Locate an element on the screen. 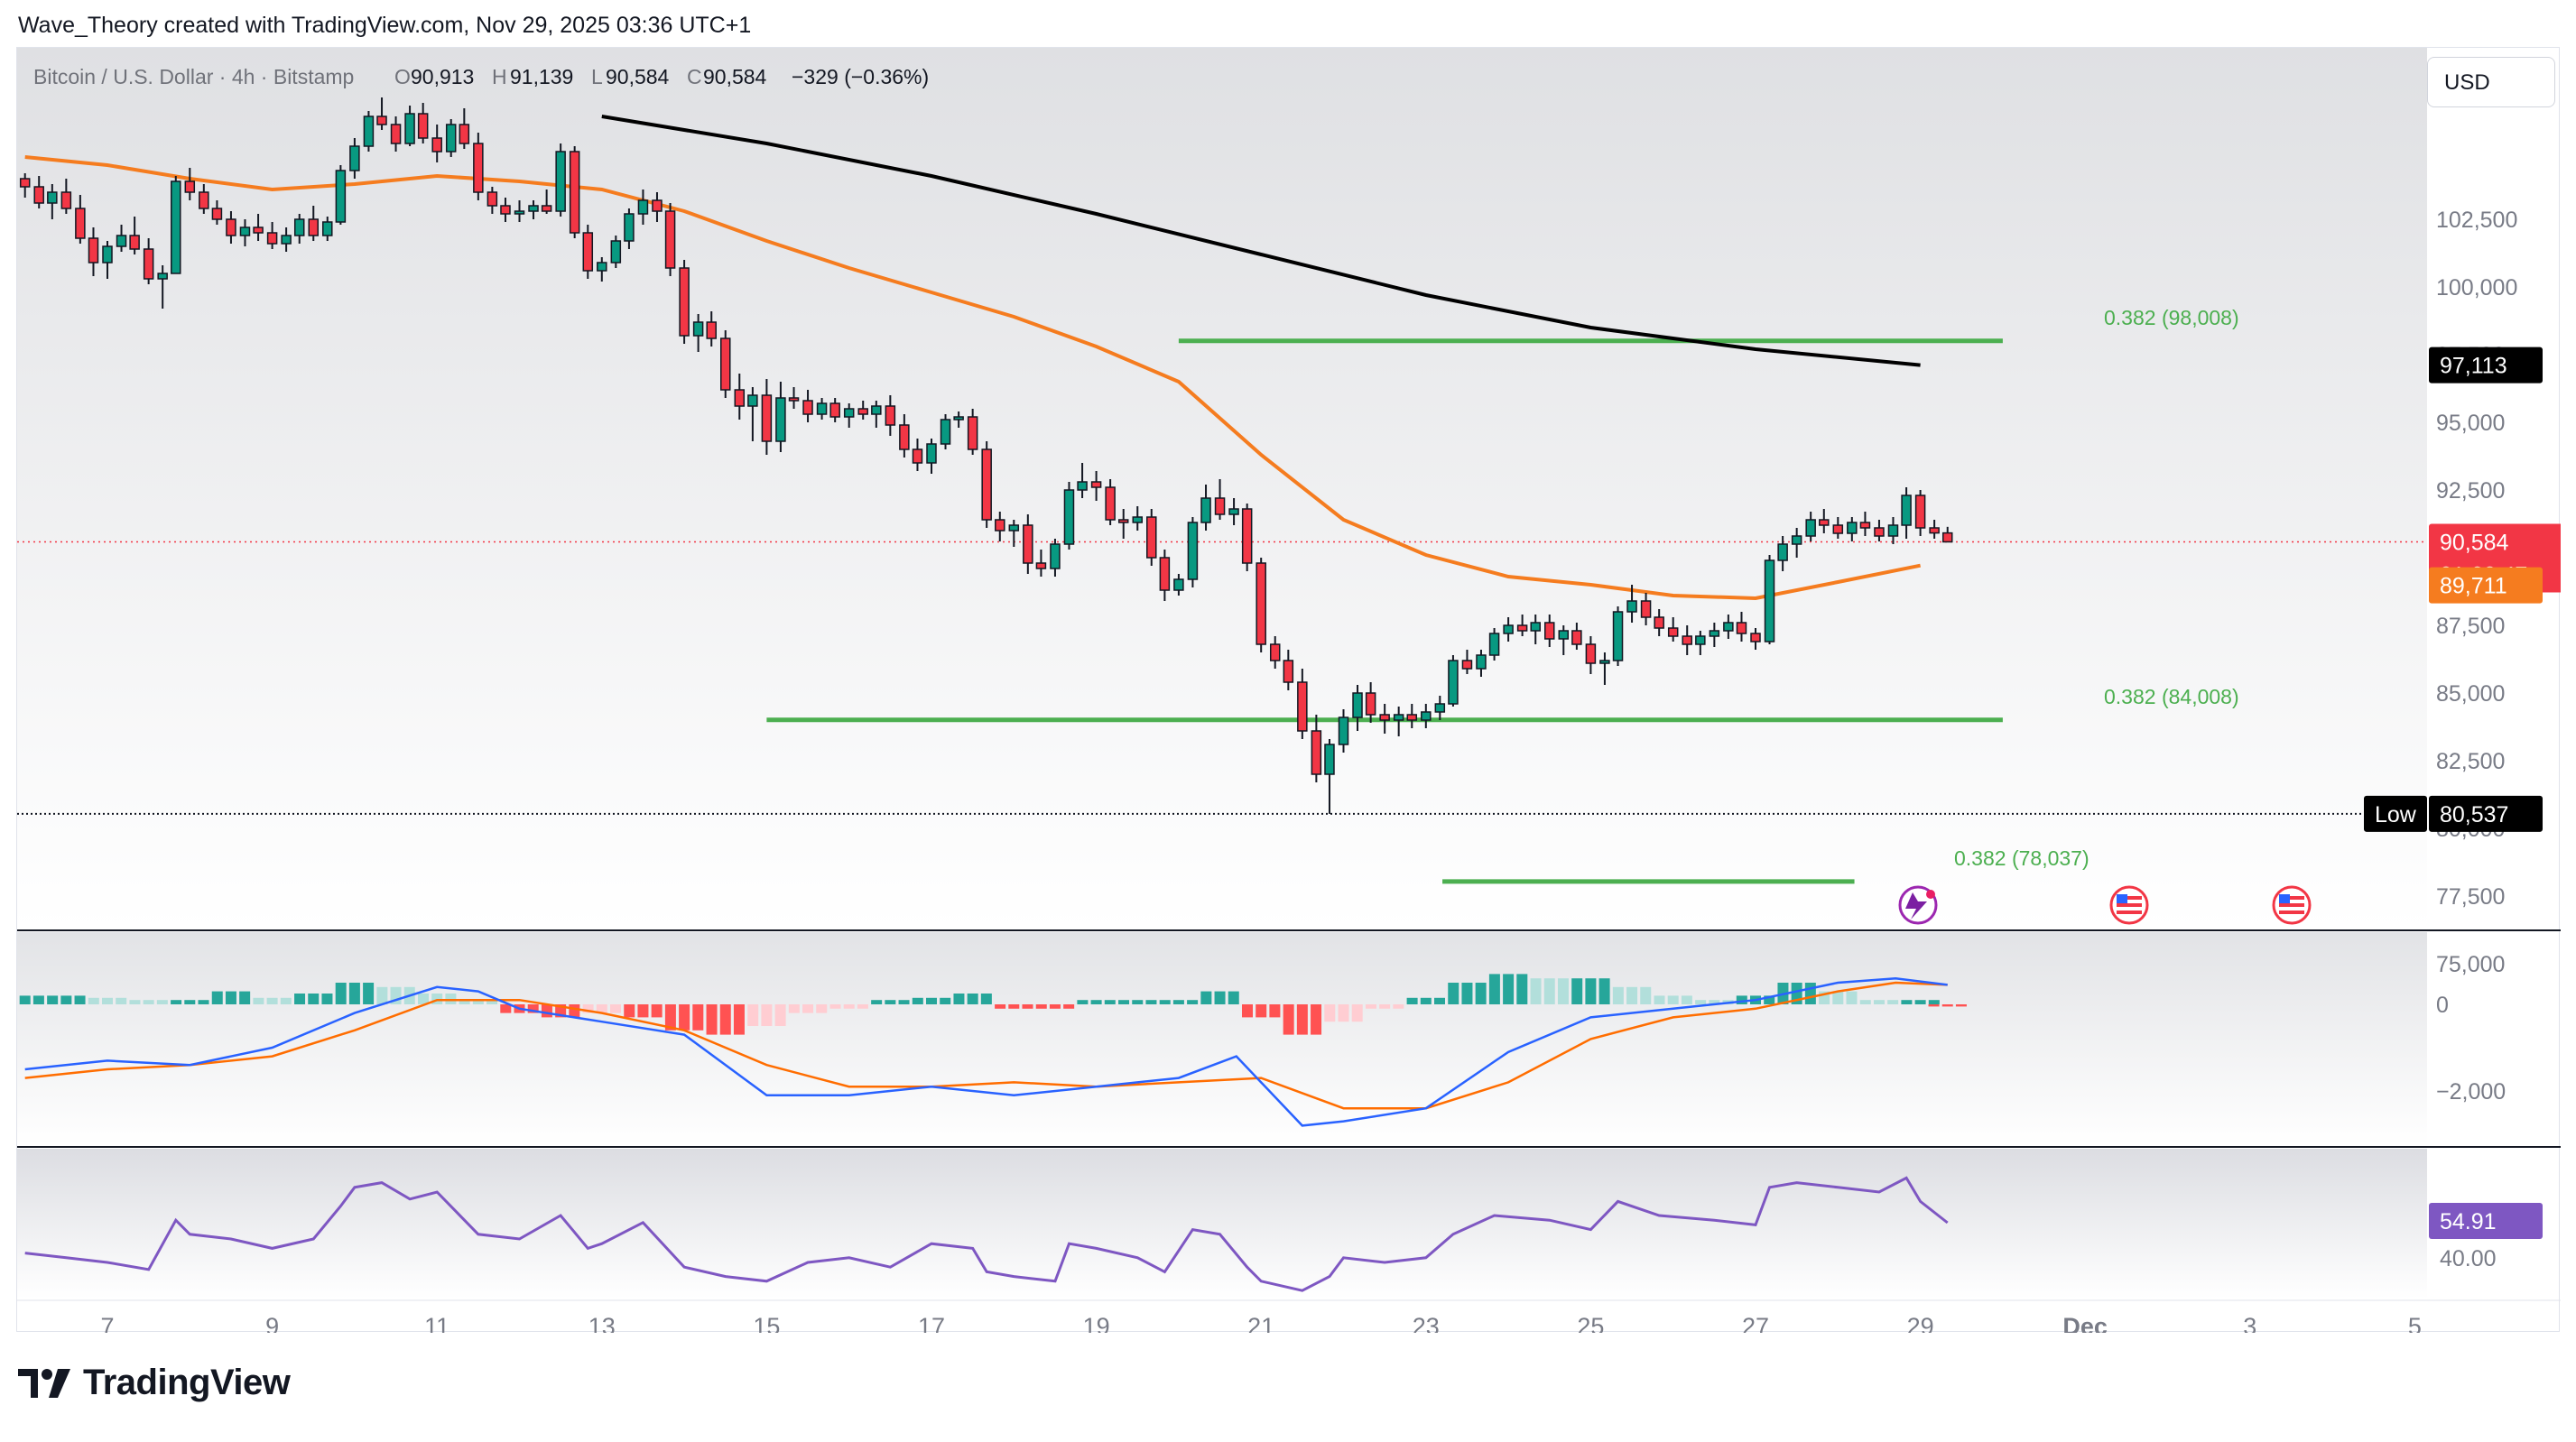 Image resolution: width=2576 pixels, height=1442 pixels. event-icons is located at coordinates (2105, 905).